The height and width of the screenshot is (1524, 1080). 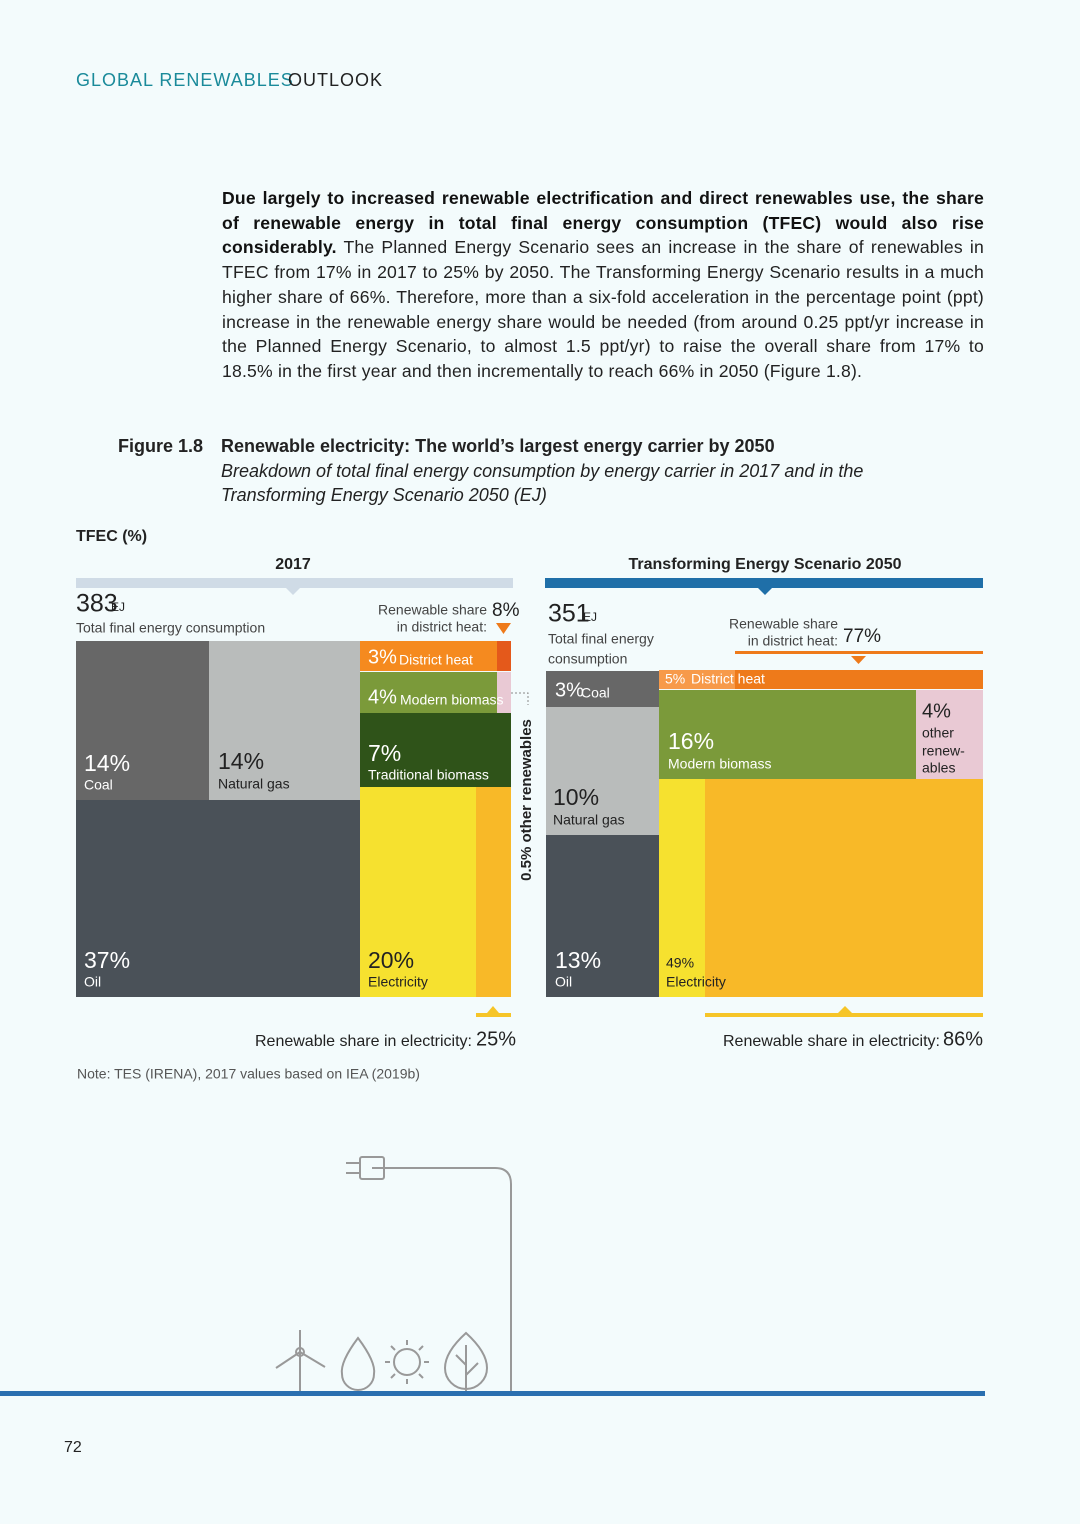 I want to click on electricity-share: 86%, so click(x=963, y=1039).